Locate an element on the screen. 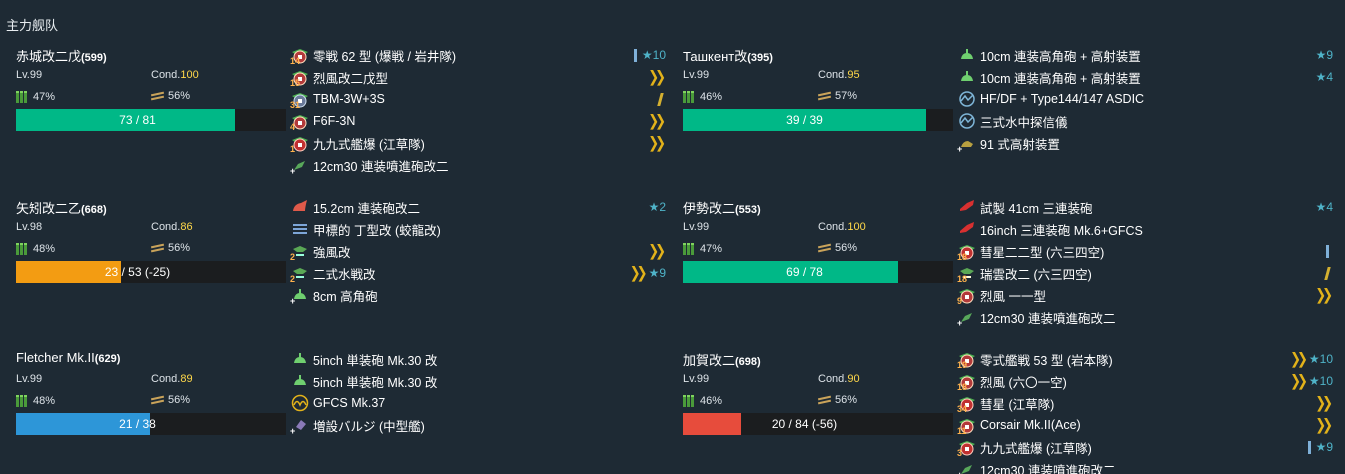  equipment-row: 9 烈風 一一型 ❯❯ is located at coordinates (1147, 295).